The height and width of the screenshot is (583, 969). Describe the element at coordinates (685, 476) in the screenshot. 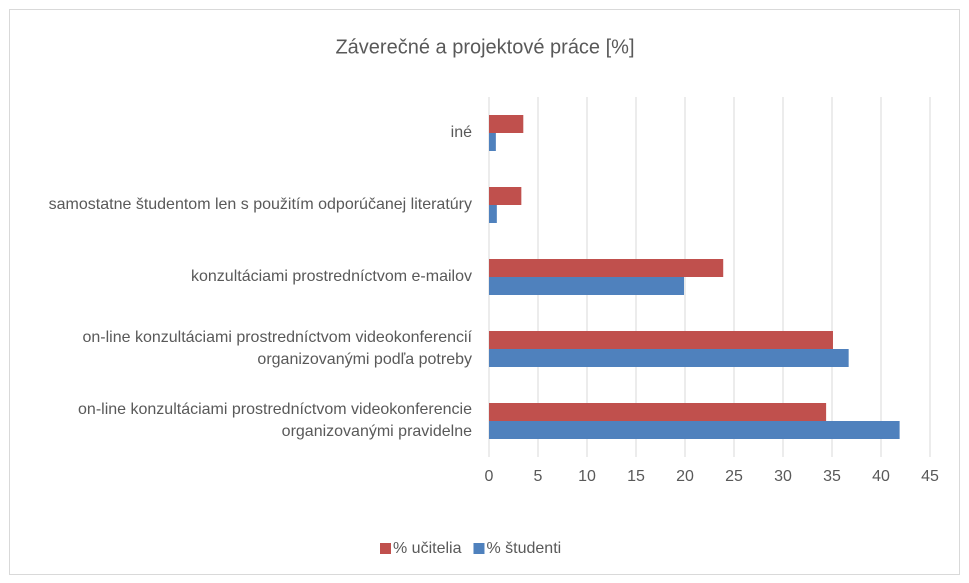

I see `x-tick-label: 20` at that location.